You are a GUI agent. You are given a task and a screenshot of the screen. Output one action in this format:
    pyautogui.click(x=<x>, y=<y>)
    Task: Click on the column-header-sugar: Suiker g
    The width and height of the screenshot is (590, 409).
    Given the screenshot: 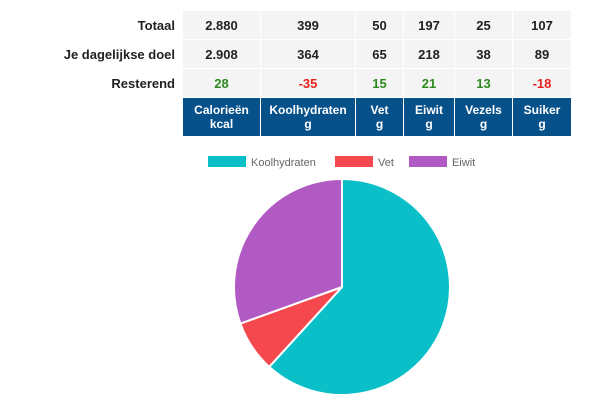 What is the action you would take?
    pyautogui.click(x=542, y=116)
    